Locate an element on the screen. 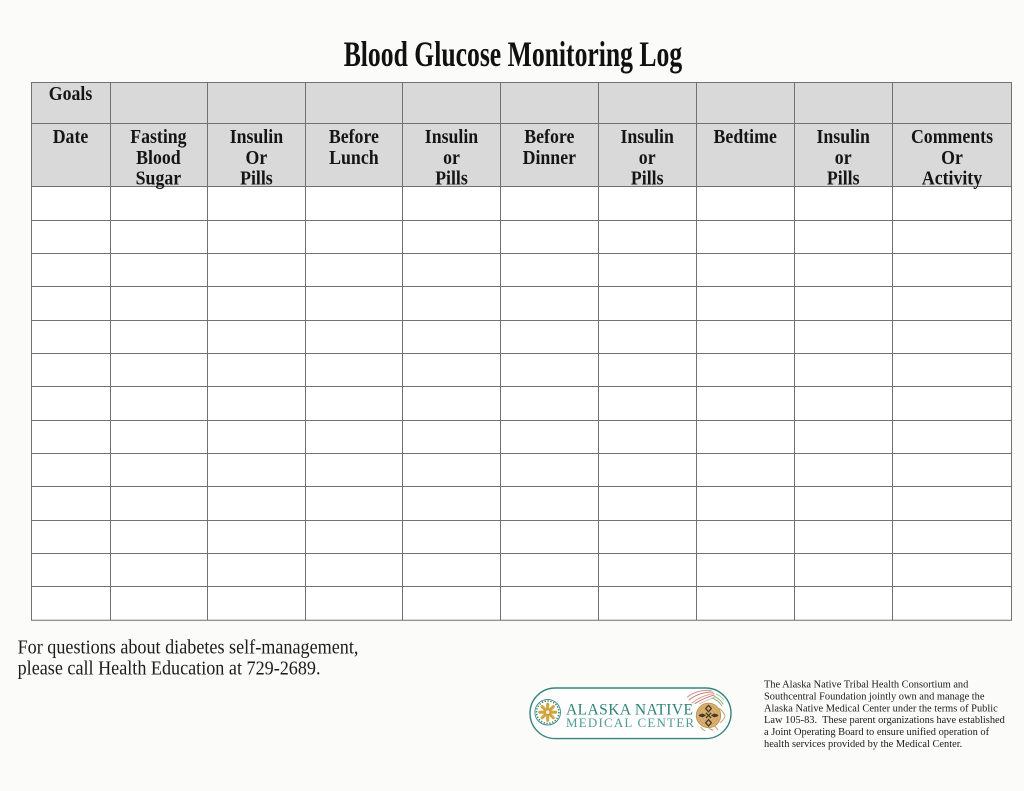 The height and width of the screenshot is (791, 1024). svg-text: Dinner is located at coordinates (550, 158).